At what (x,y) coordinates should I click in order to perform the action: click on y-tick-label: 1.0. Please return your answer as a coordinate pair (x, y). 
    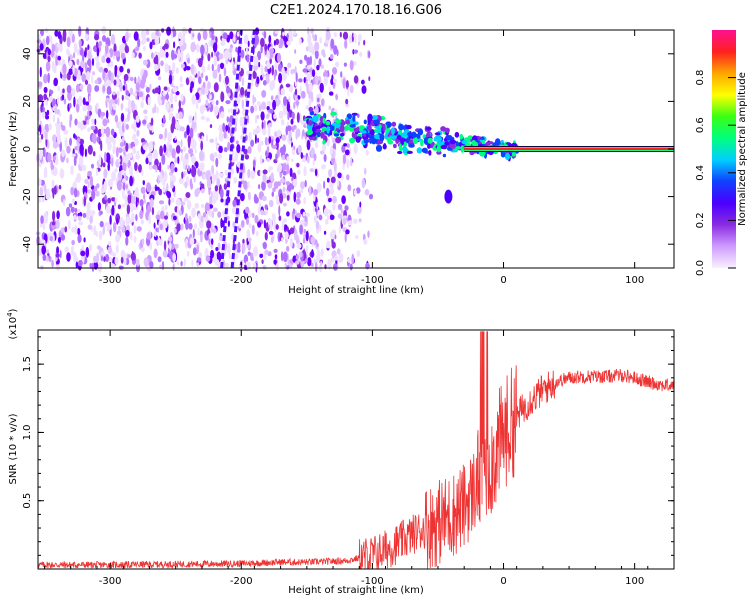
    Looking at the image, I should click on (27, 432).